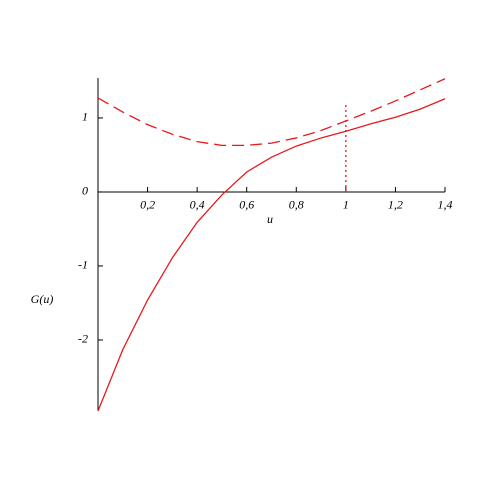 The width and height of the screenshot is (491, 491). Describe the element at coordinates (147, 205) in the screenshot. I see `x-tick-label: 0,2` at that location.